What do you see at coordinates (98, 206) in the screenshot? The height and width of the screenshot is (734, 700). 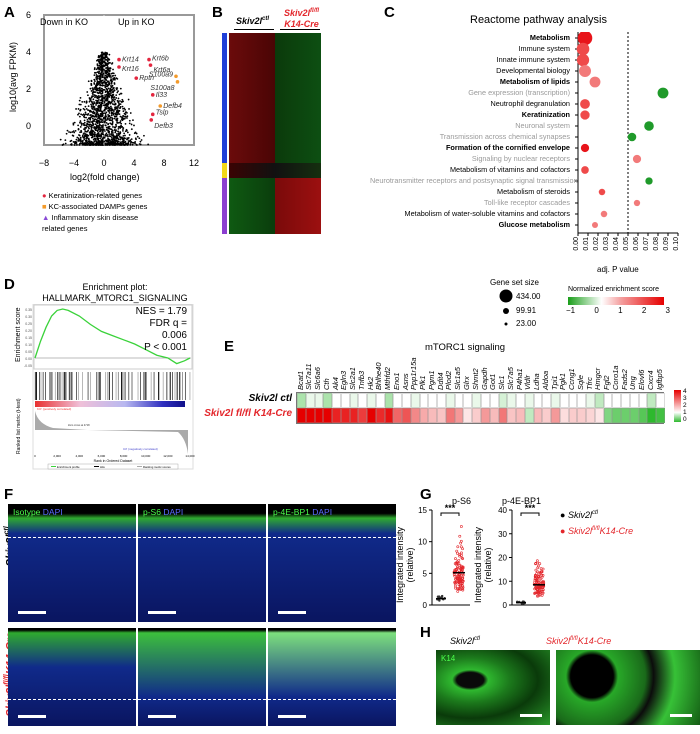 I see `legend-damps: KC-associated DAMPs genes` at bounding box center [98, 206].